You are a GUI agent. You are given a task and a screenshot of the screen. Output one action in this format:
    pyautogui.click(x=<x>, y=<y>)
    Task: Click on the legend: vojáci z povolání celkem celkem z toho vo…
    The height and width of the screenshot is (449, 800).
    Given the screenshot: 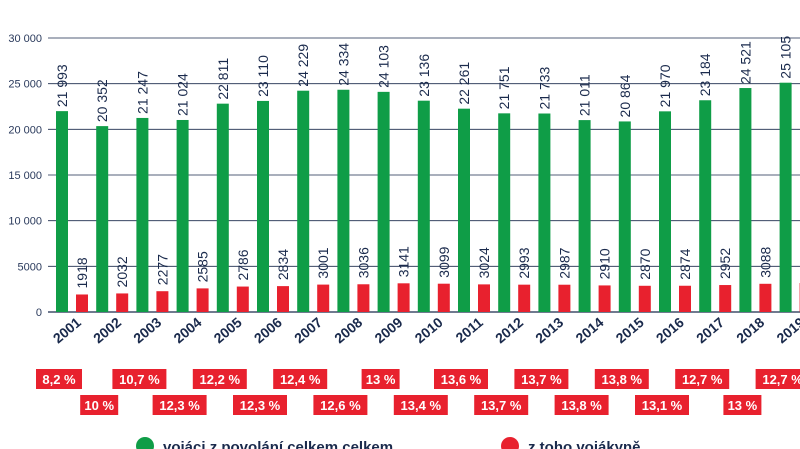 What is the action you would take?
    pyautogui.click(x=388, y=443)
    